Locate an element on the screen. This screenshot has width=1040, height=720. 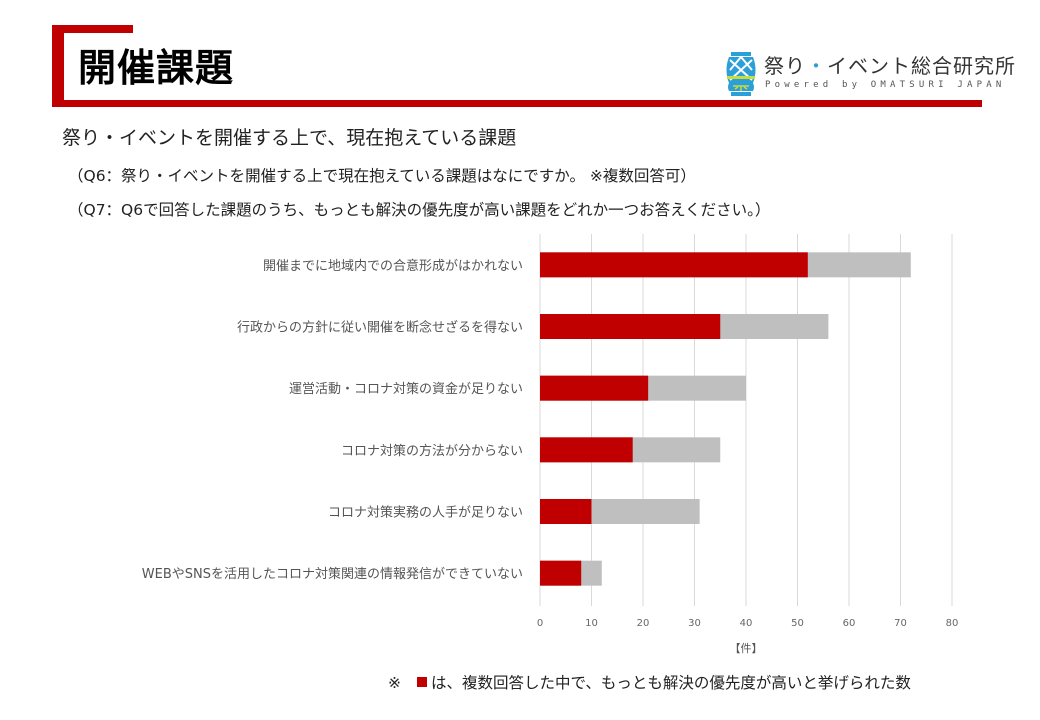
x-tick-label: 70 is located at coordinates (900, 623).